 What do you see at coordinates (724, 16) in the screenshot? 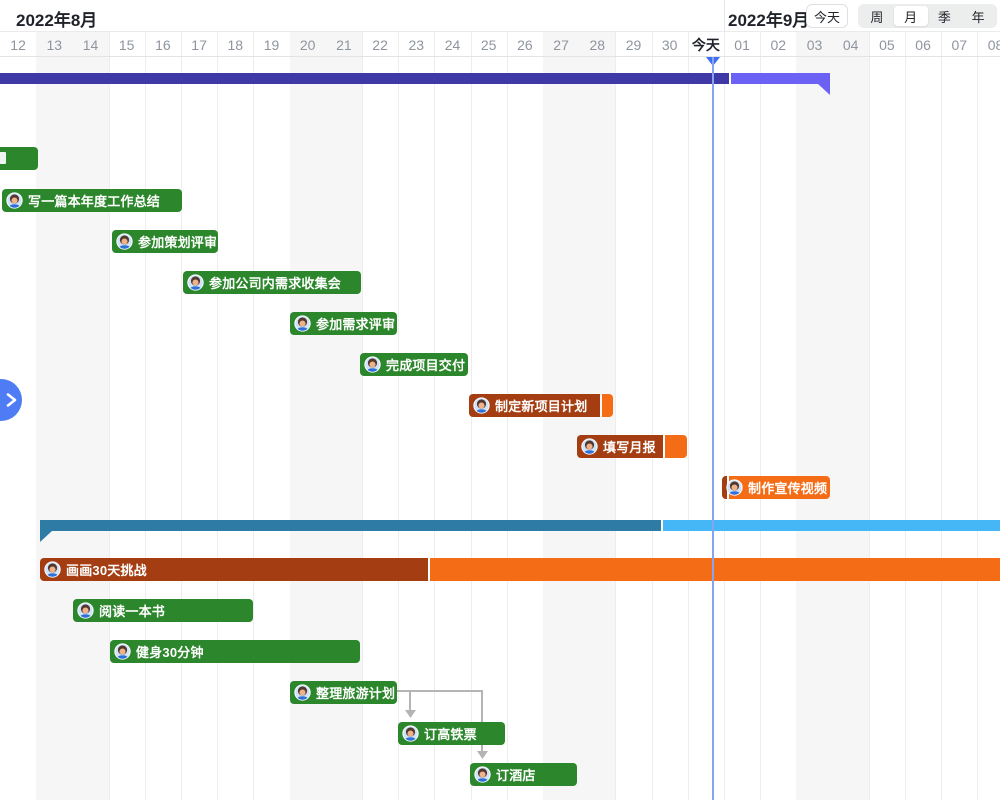
I see `month-separator` at bounding box center [724, 16].